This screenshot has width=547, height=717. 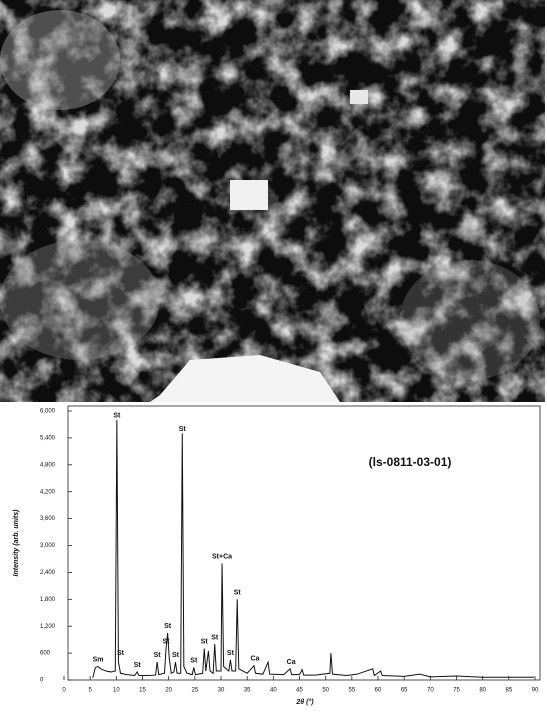 What do you see at coordinates (299, 691) in the screenshot?
I see `x-tick-label: 45` at bounding box center [299, 691].